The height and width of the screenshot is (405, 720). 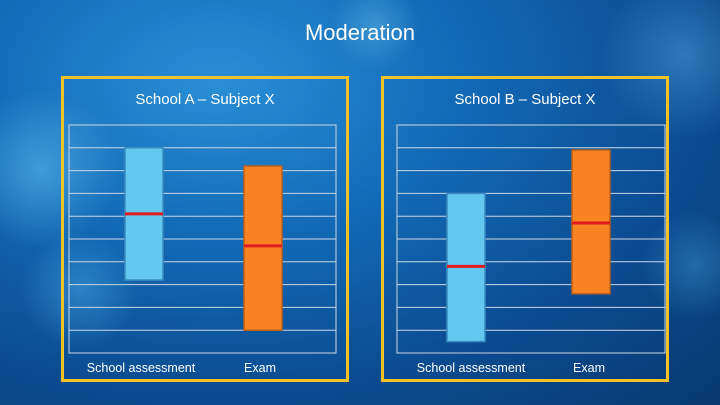 What do you see at coordinates (205, 99) in the screenshot?
I see `chart-title: School A – Subject X` at bounding box center [205, 99].